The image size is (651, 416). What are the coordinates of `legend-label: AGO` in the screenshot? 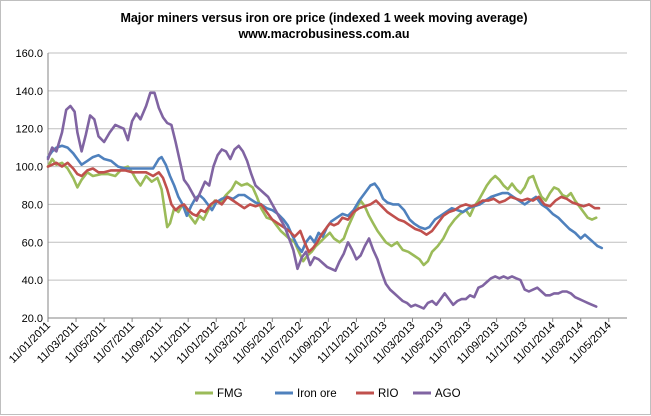 It's located at (448, 394).